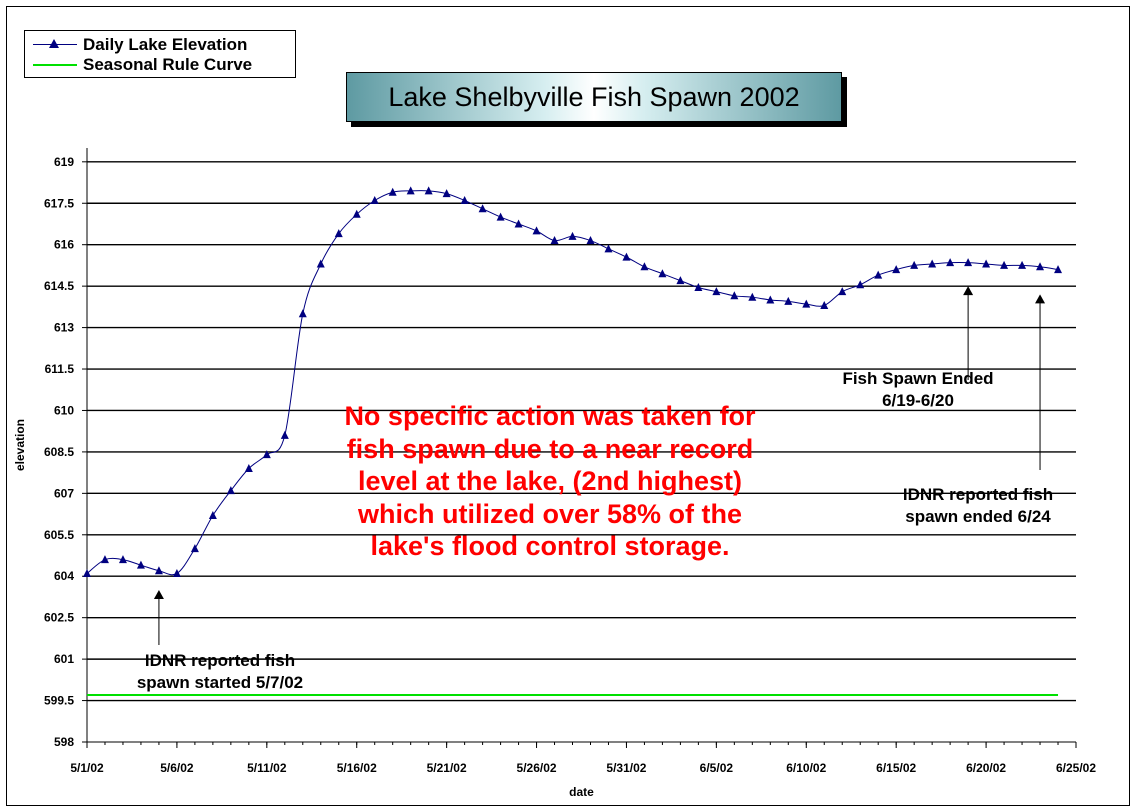 The image size is (1138, 812). What do you see at coordinates (447, 768) in the screenshot?
I see `x-tick-label: 5/21/02` at bounding box center [447, 768].